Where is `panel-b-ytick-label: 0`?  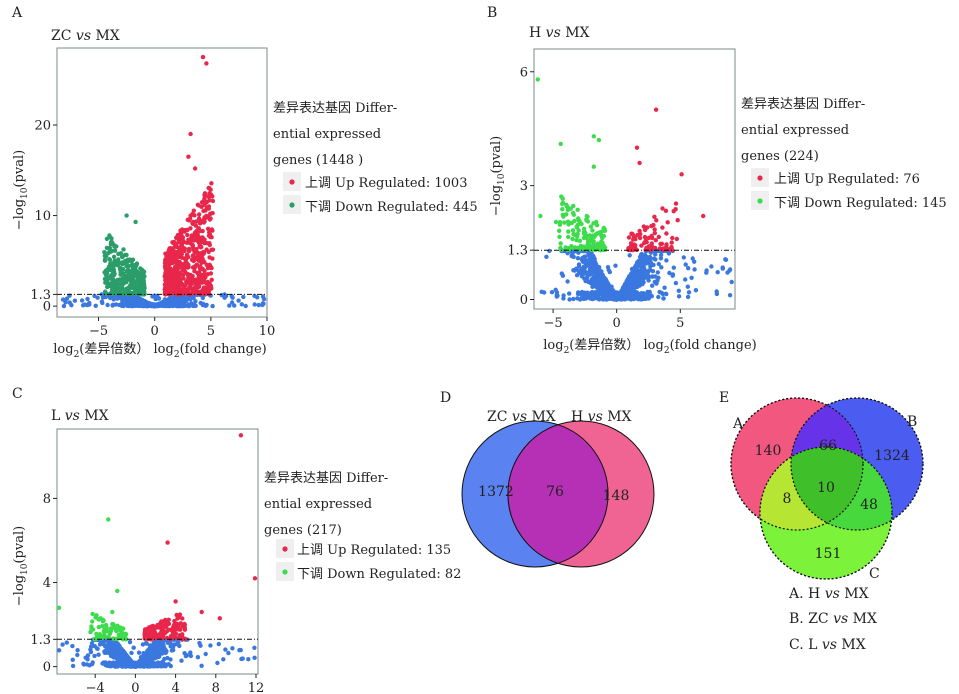
panel-b-ytick-label: 0 is located at coordinates (524, 300).